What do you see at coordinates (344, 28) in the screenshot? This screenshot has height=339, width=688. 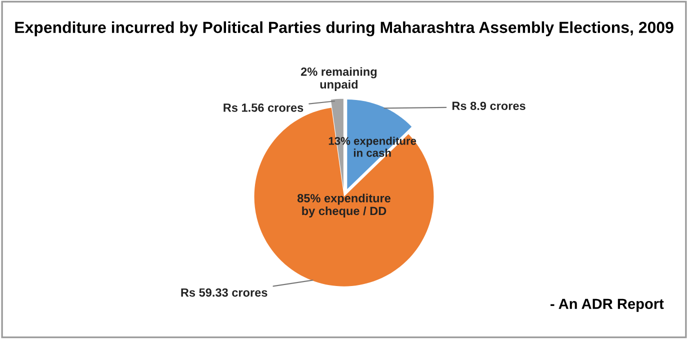 I see `chart-title: Expenditure incurred by Political Parties during Maharashtra Assembly Elections, 2009` at bounding box center [344, 28].